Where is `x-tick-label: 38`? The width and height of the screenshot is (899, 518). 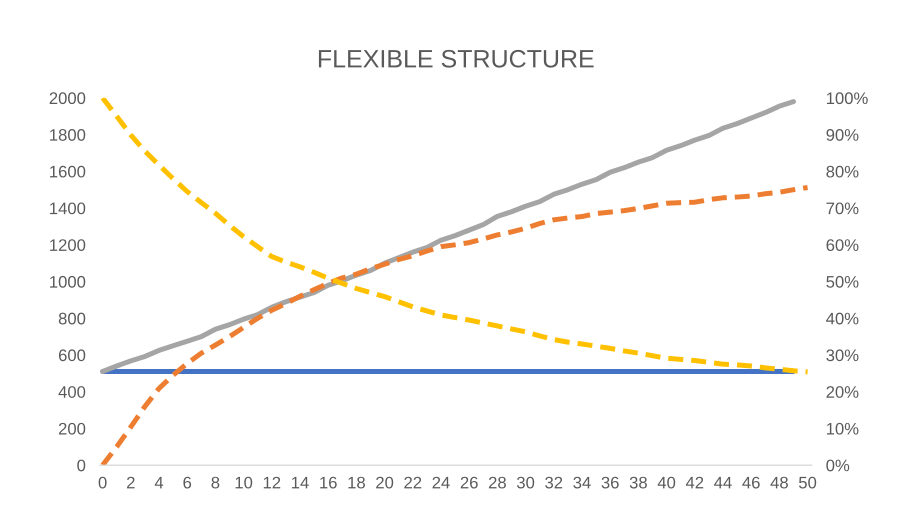
x-tick-label: 38 is located at coordinates (638, 482).